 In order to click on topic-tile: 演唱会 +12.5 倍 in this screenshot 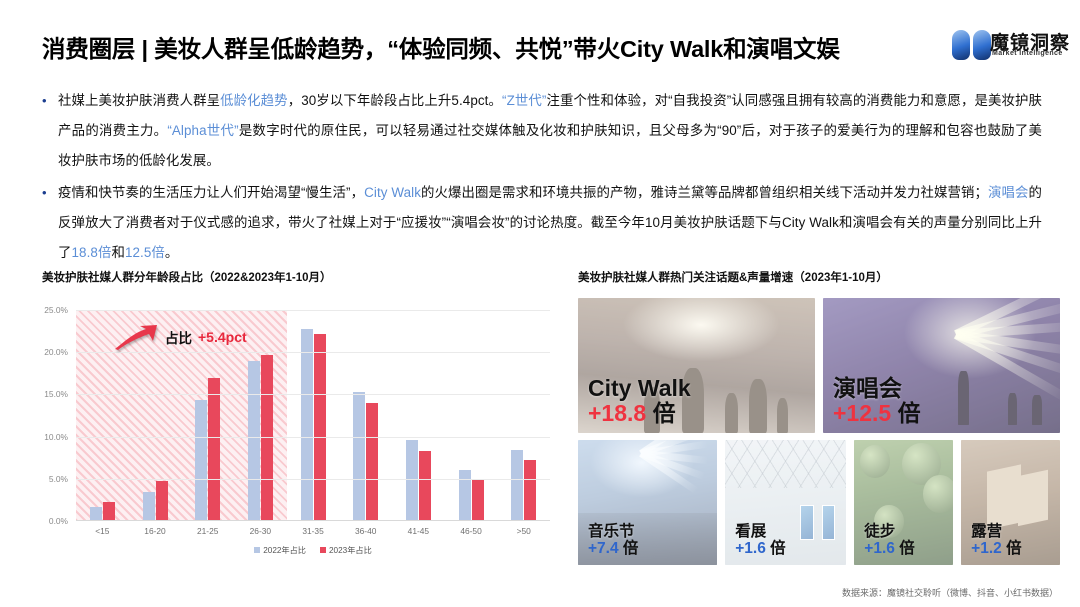, I will do `click(941, 365)`.